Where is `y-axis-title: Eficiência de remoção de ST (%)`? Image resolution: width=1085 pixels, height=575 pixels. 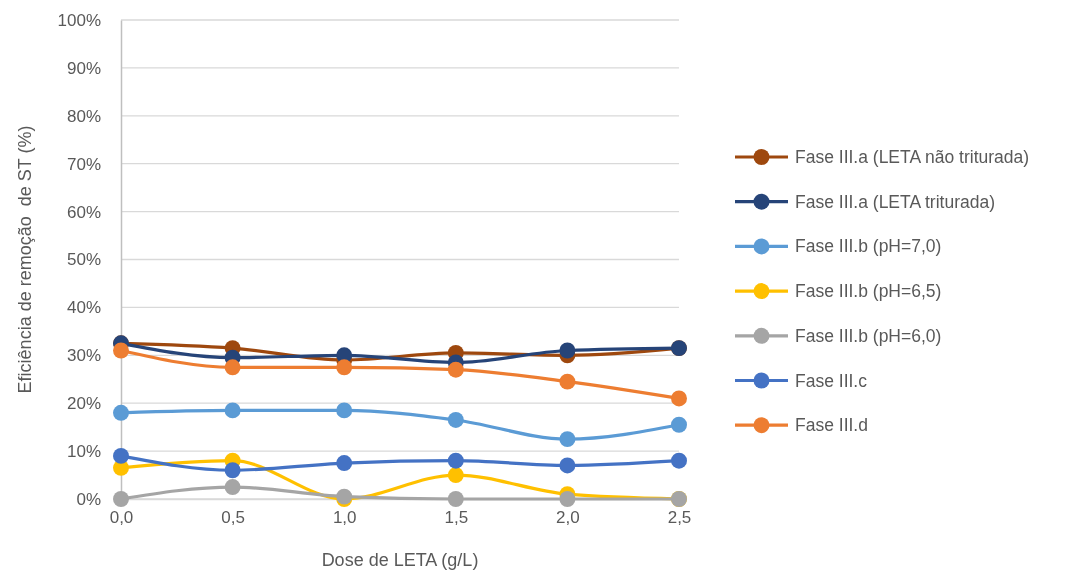 y-axis-title: Eficiência de remoção de ST (%) is located at coordinates (25, 259).